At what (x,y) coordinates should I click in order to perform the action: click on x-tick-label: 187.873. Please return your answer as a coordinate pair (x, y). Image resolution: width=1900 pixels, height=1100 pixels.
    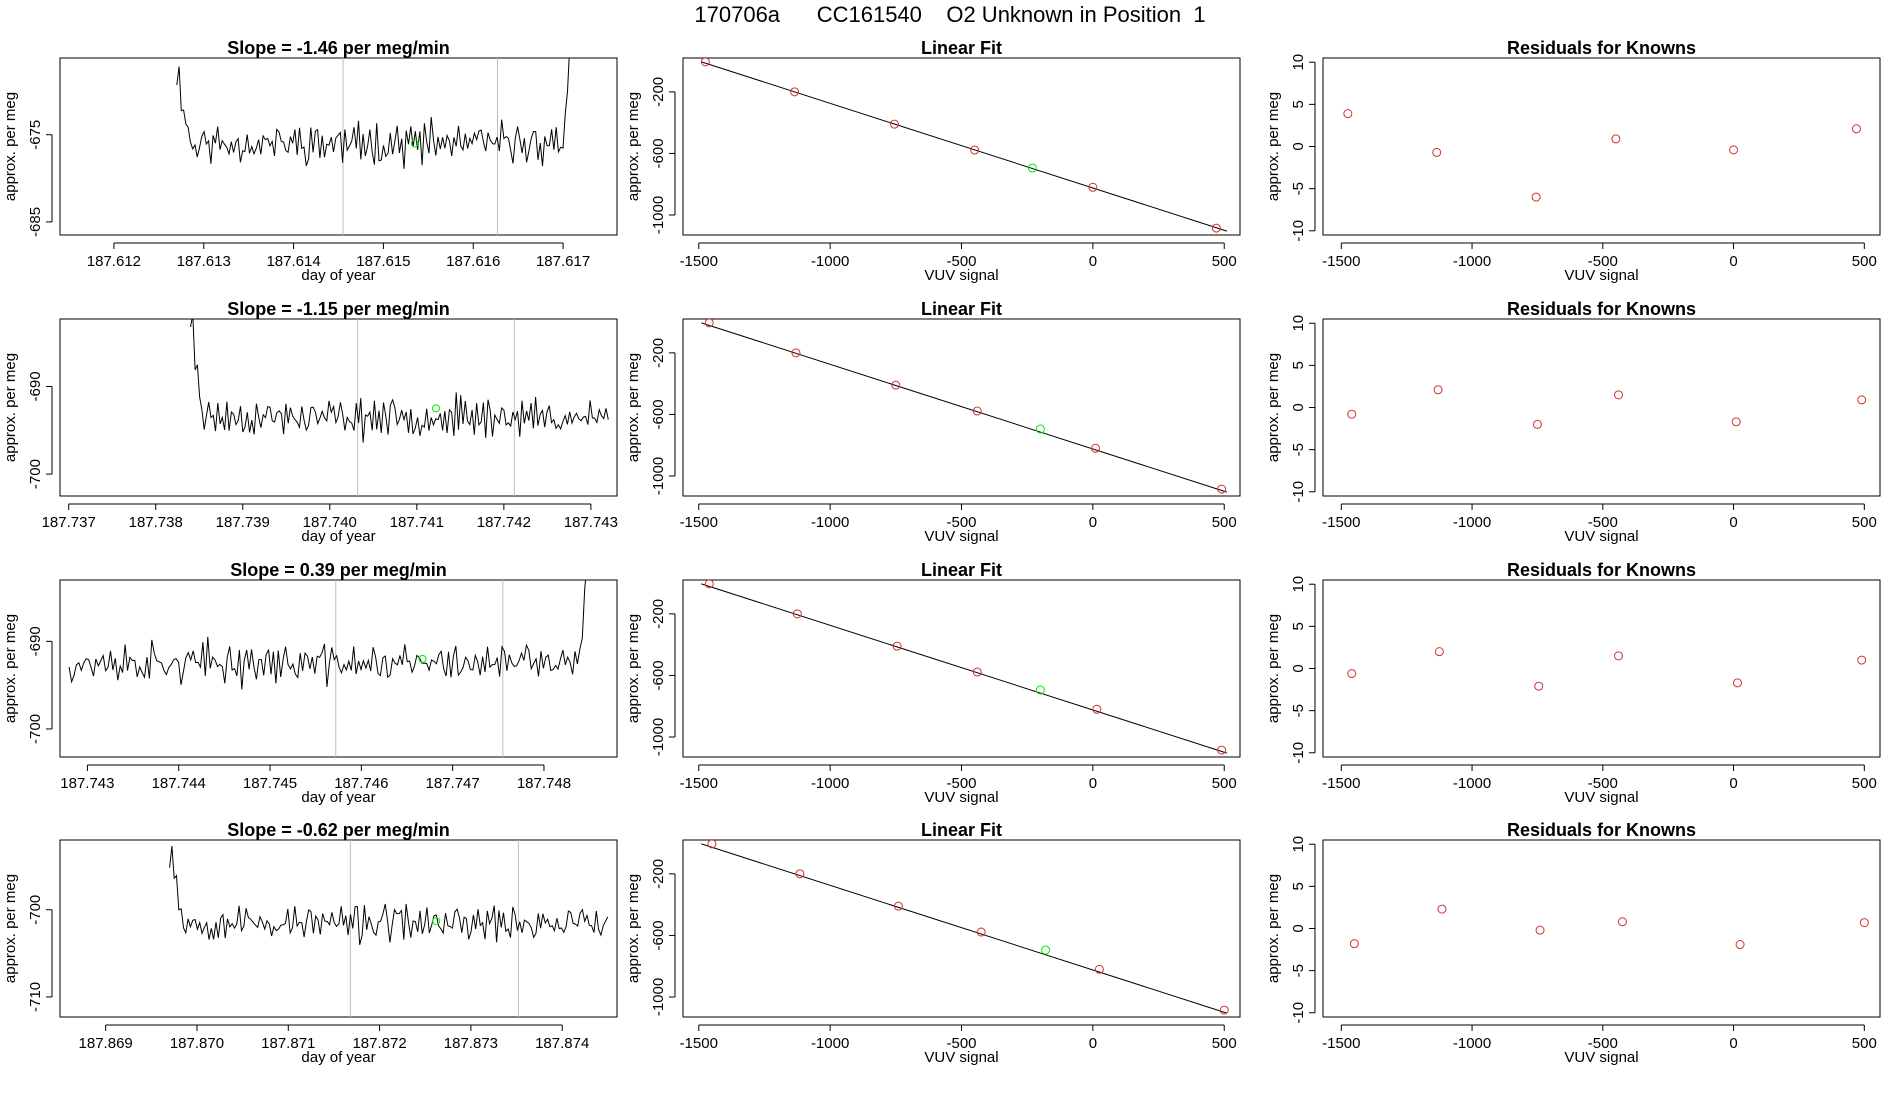
    Looking at the image, I should click on (471, 1043).